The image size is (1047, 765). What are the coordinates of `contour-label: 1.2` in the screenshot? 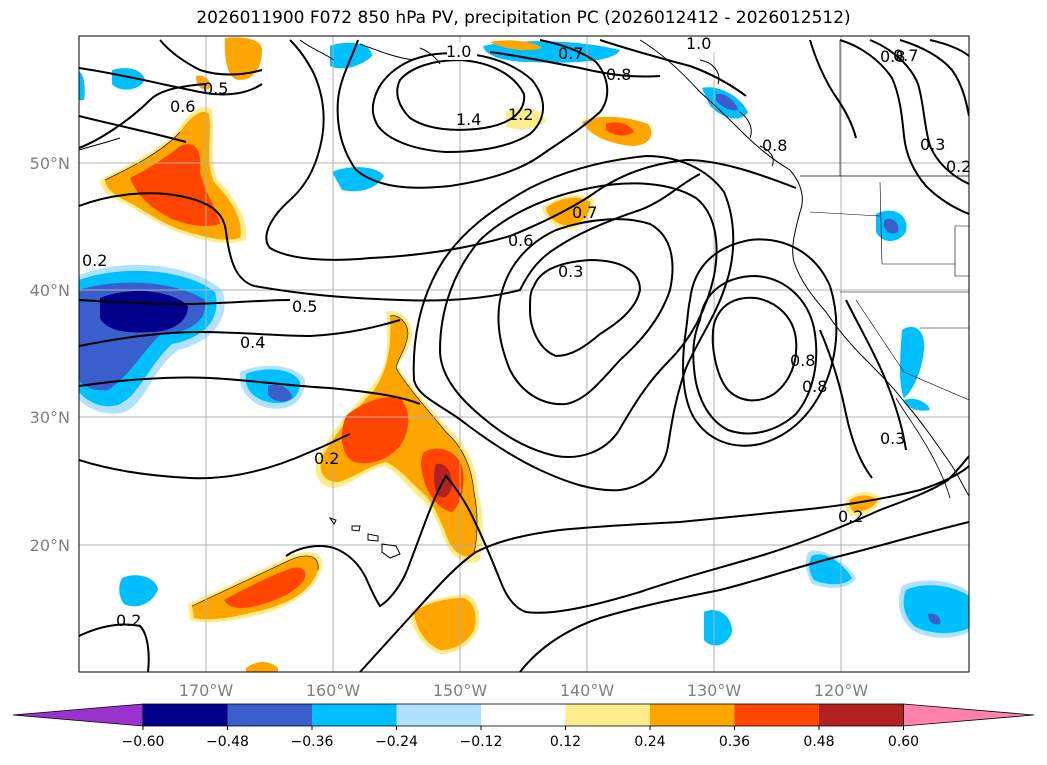 It's located at (520, 114).